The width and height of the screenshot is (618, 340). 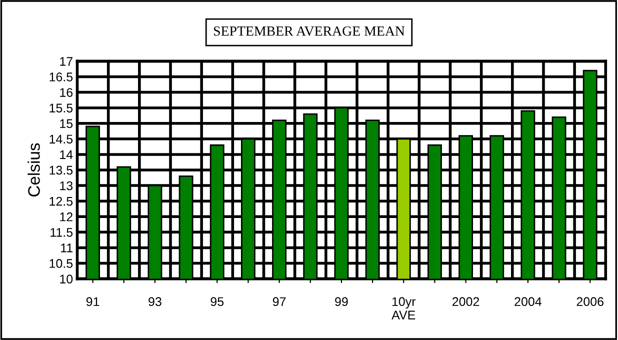 I want to click on x-tick-label: 2002, so click(x=466, y=301).